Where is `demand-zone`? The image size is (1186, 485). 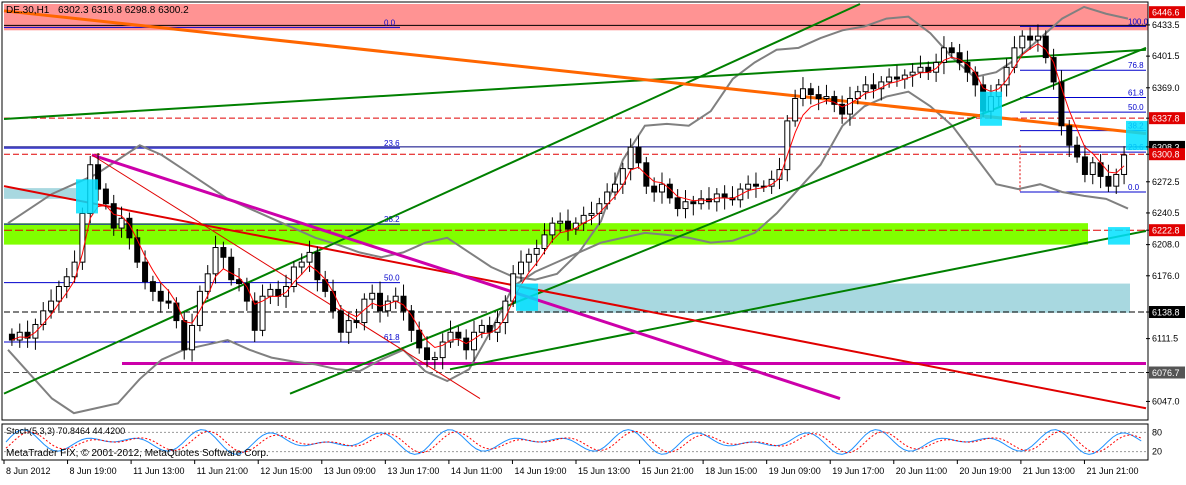 demand-zone is located at coordinates (825, 298).